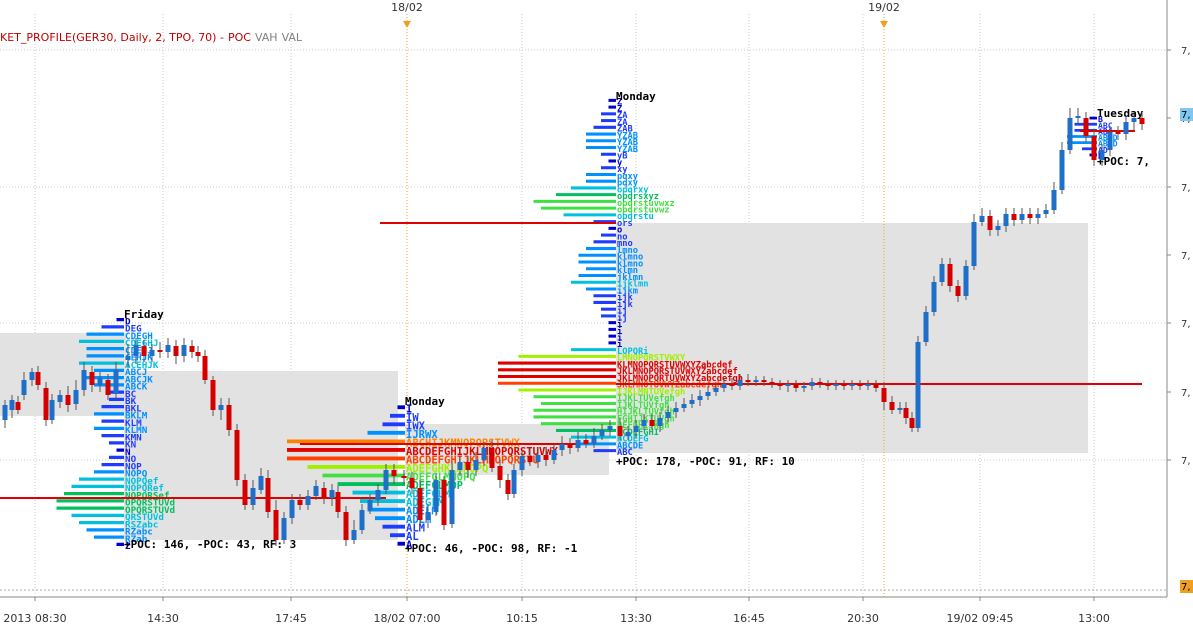 The width and height of the screenshot is (1193, 626). Describe the element at coordinates (622, 123) in the screenshot. I see `tpo-row-letters: ZA` at that location.